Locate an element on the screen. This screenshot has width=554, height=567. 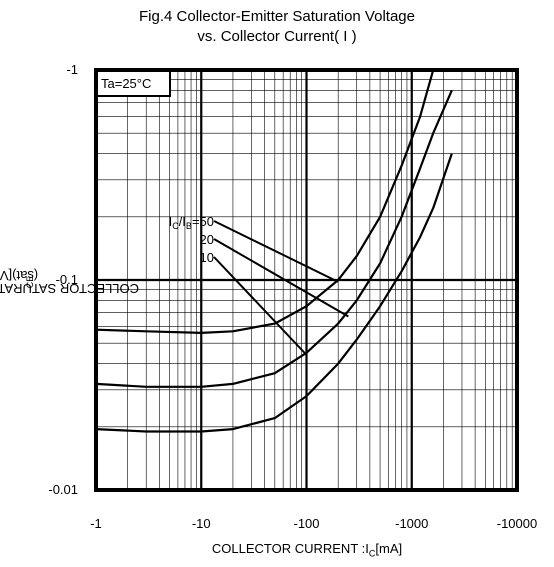
condition-label: Ta=25°C is located at coordinates (126, 83).